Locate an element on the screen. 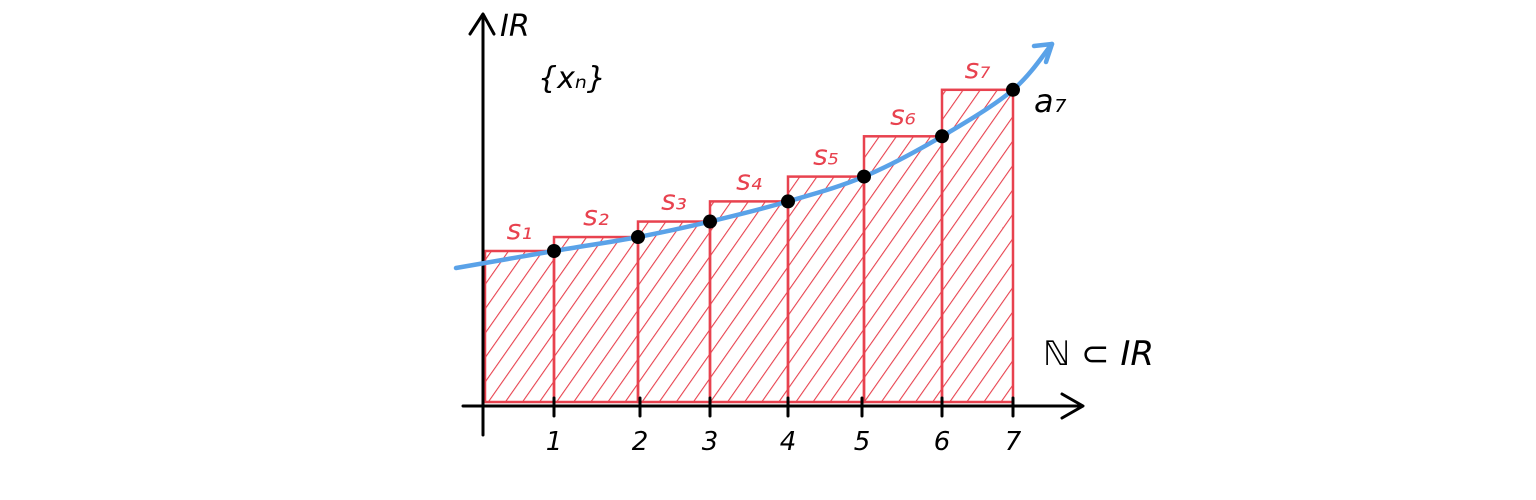  sequence-label: {xₙ} is located at coordinates (572, 78).